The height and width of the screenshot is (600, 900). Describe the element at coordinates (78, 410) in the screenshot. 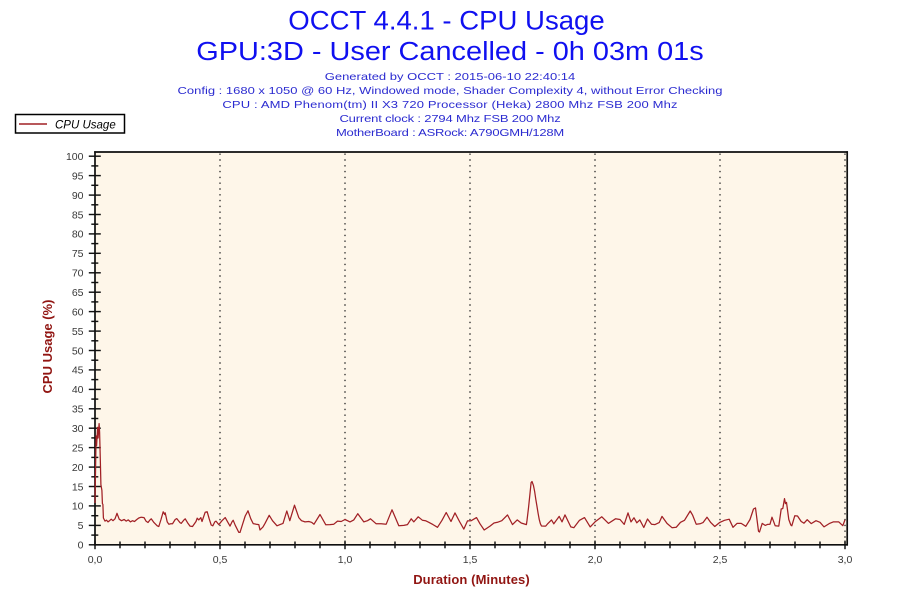

I see `svg-text: 35` at that location.